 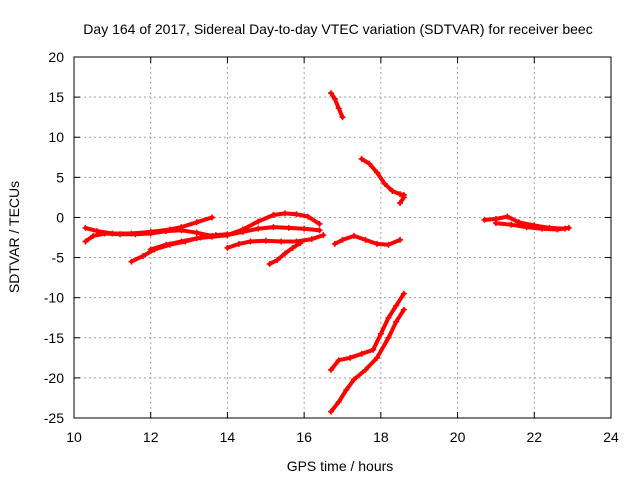 I want to click on y-axis-label: SDTVAR / TECUs, so click(x=14, y=237).